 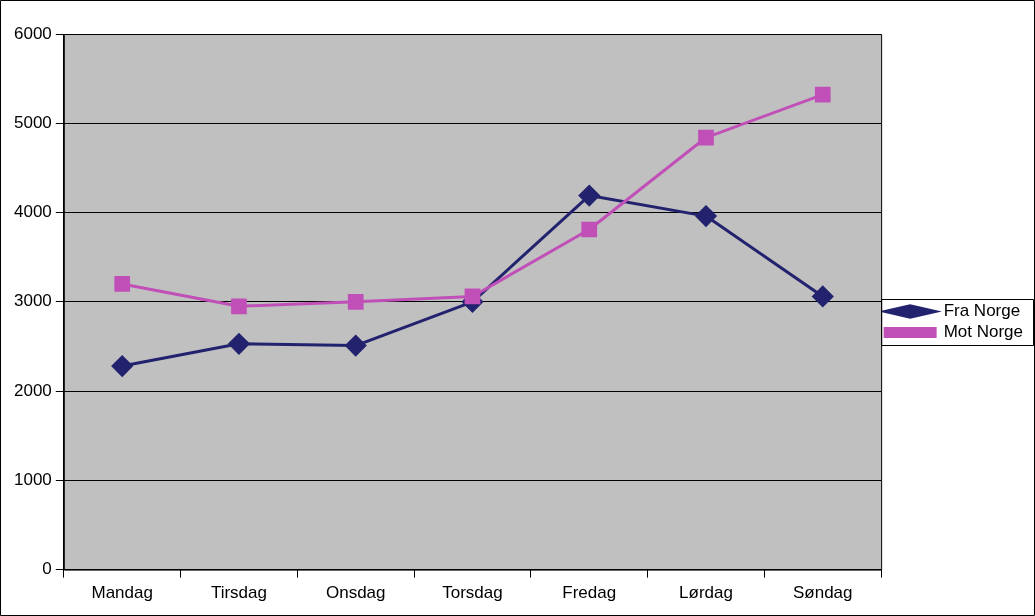 What do you see at coordinates (983, 332) in the screenshot?
I see `legend-label: Mot Norge` at bounding box center [983, 332].